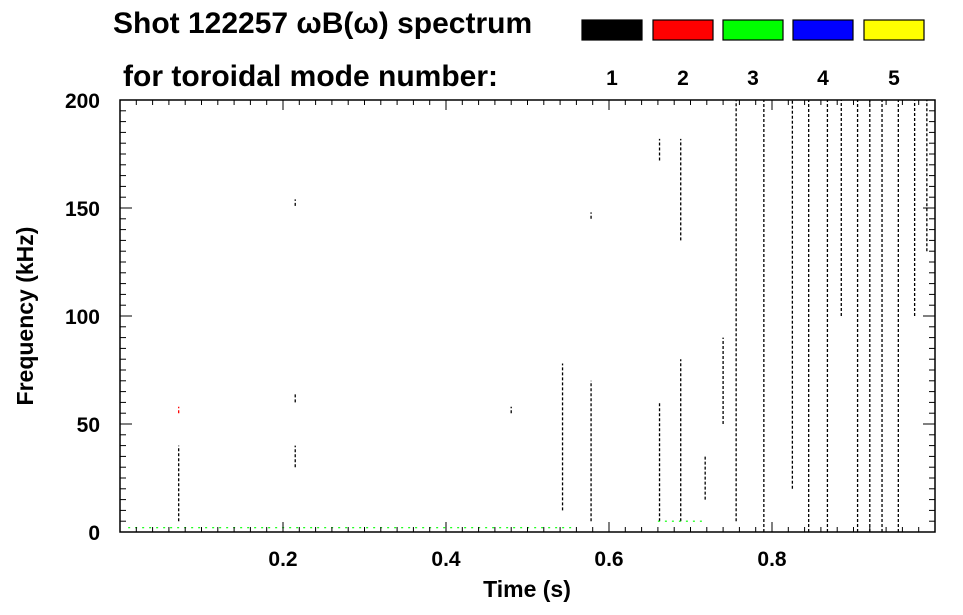 Image resolution: width=963 pixels, height=615 pixels. Describe the element at coordinates (82, 209) in the screenshot. I see `y-tick-label-3: 150` at that location.